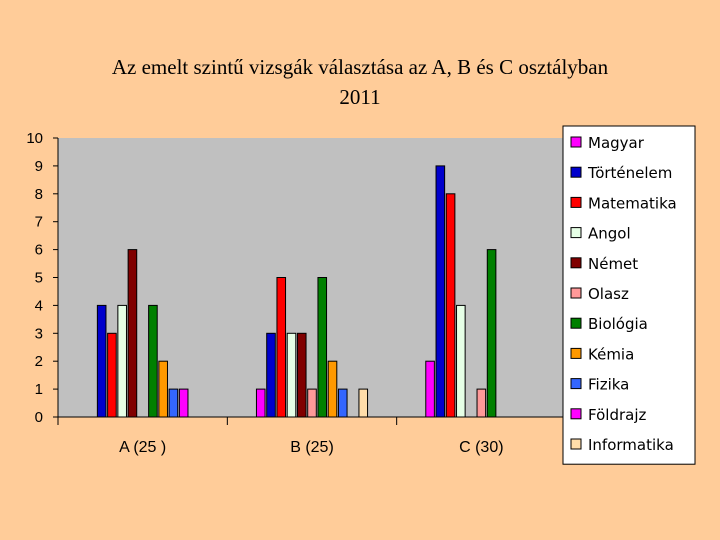 The image size is (720, 540). I want to click on y-axis: 0 1 2 3 4 5 6 7 8 9 10, so click(42, 278).